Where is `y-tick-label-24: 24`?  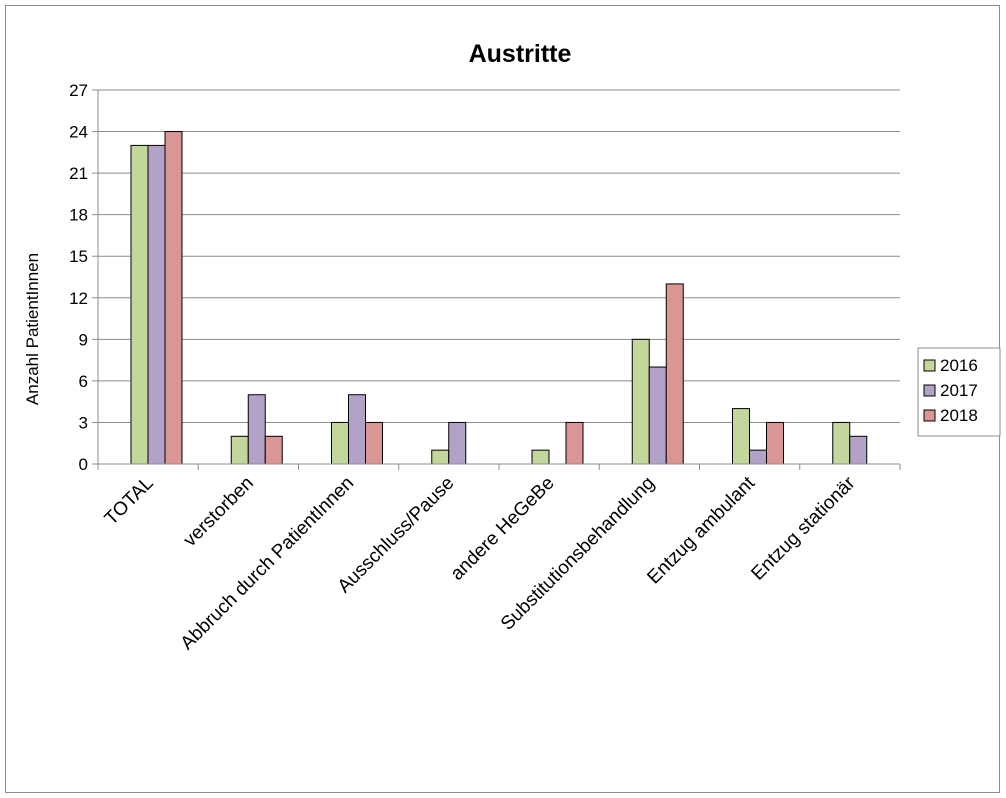
y-tick-label-24: 24 is located at coordinates (78, 132).